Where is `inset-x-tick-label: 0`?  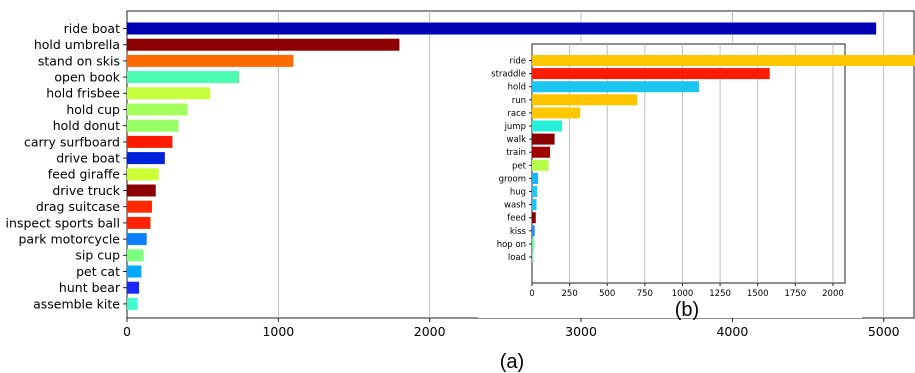
inset-x-tick-label: 0 is located at coordinates (531, 294).